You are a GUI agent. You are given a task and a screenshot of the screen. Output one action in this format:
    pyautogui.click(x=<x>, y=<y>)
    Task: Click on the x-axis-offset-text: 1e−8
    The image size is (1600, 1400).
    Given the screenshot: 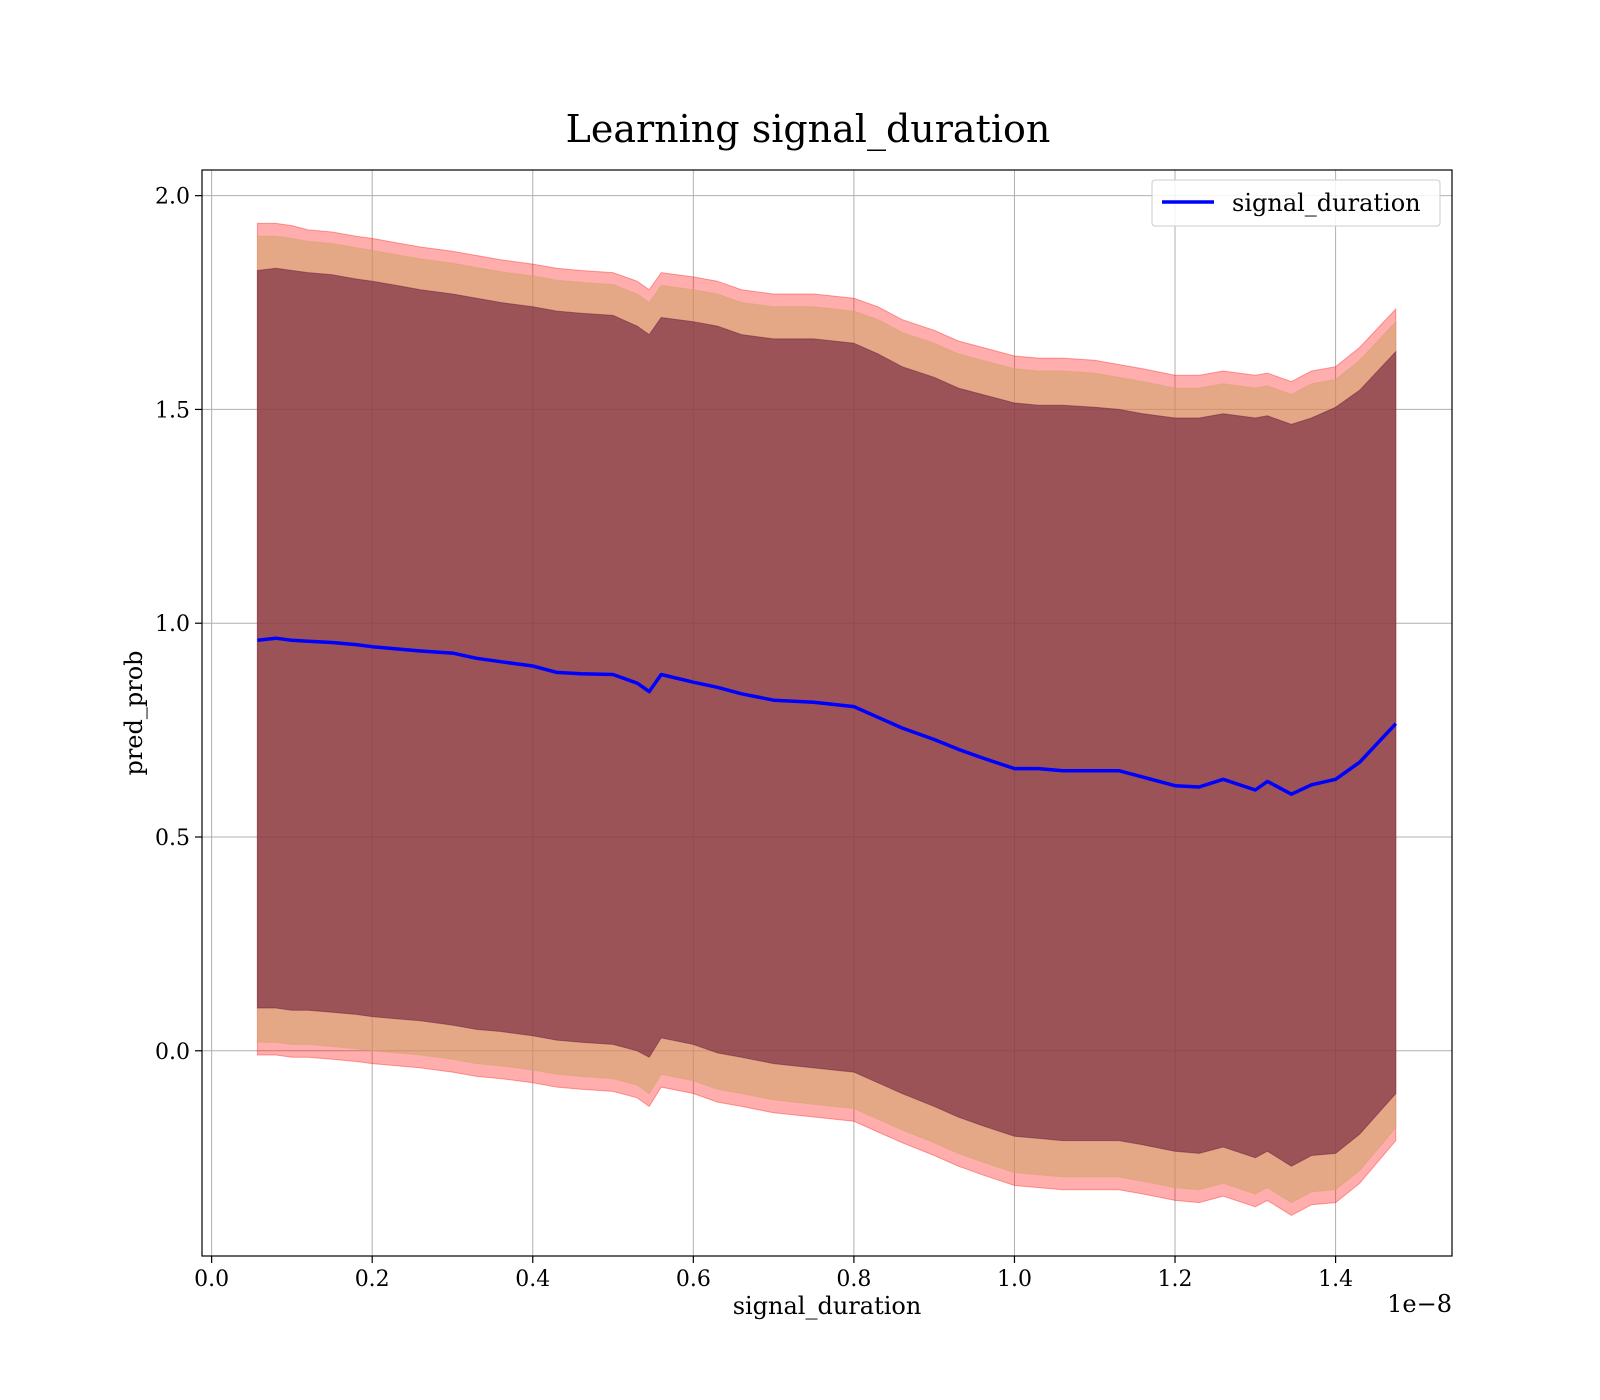 What is the action you would take?
    pyautogui.click(x=1419, y=1304)
    